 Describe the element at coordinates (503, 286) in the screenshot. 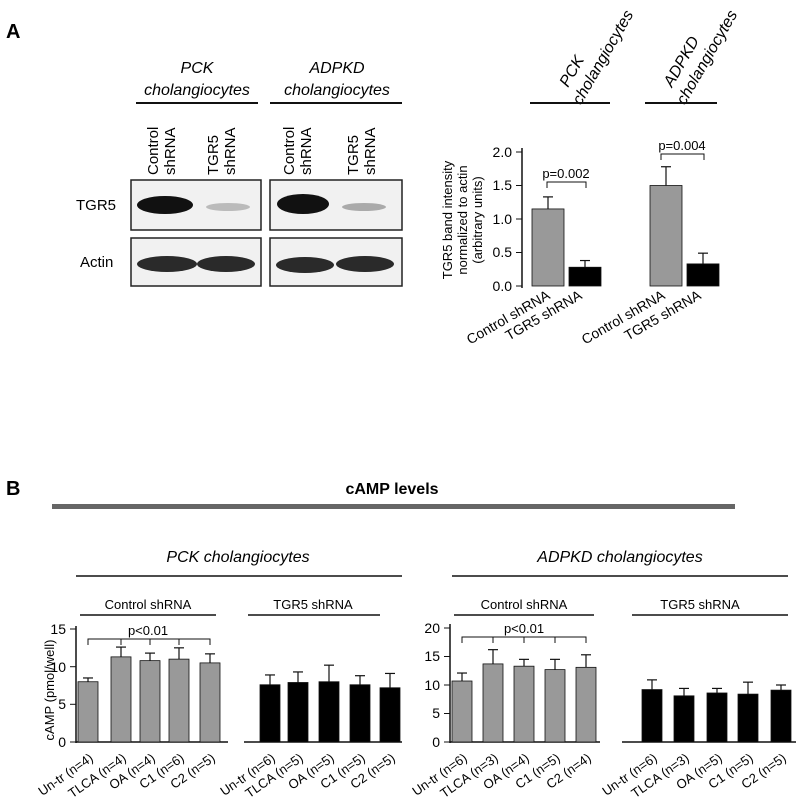

I see `chart-a-ytick: 0.0` at that location.